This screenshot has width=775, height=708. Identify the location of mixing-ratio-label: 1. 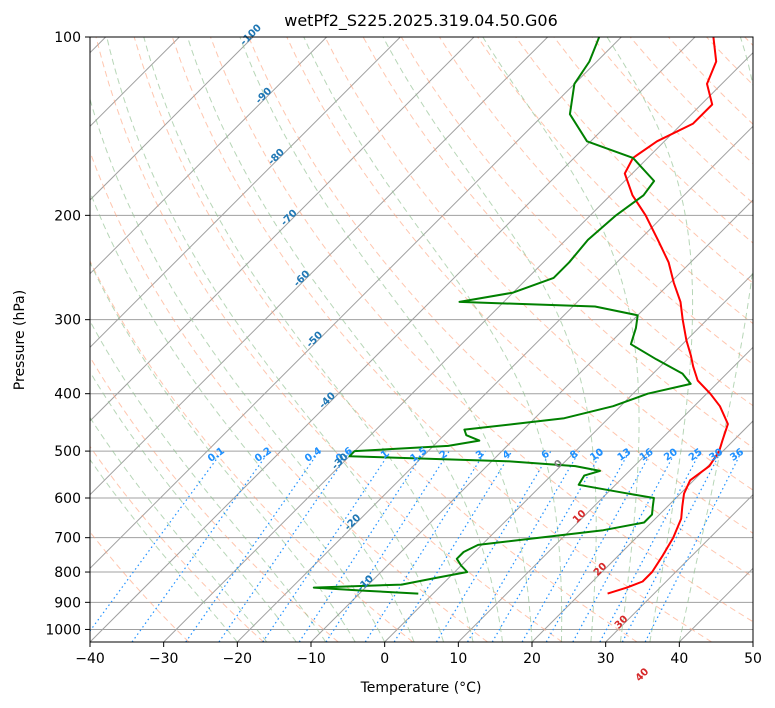
(385, 455).